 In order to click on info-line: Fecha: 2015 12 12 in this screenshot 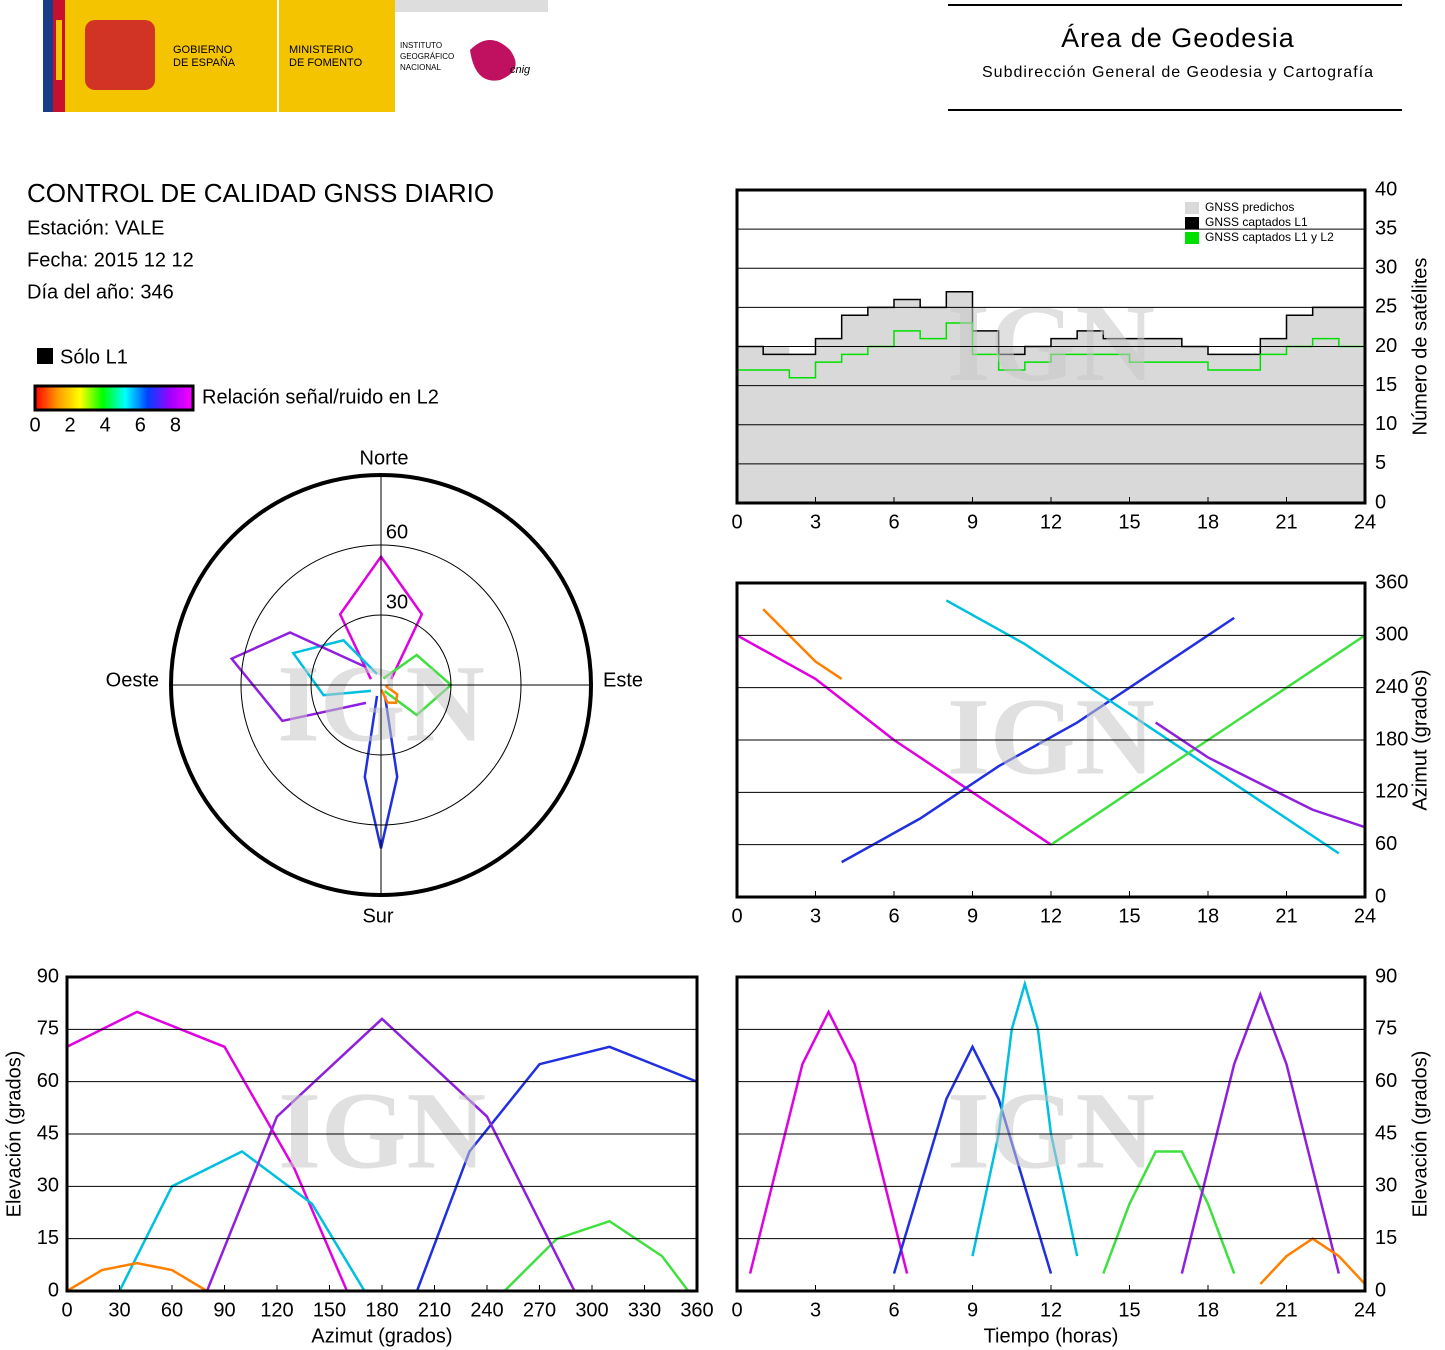, I will do `click(110, 260)`.